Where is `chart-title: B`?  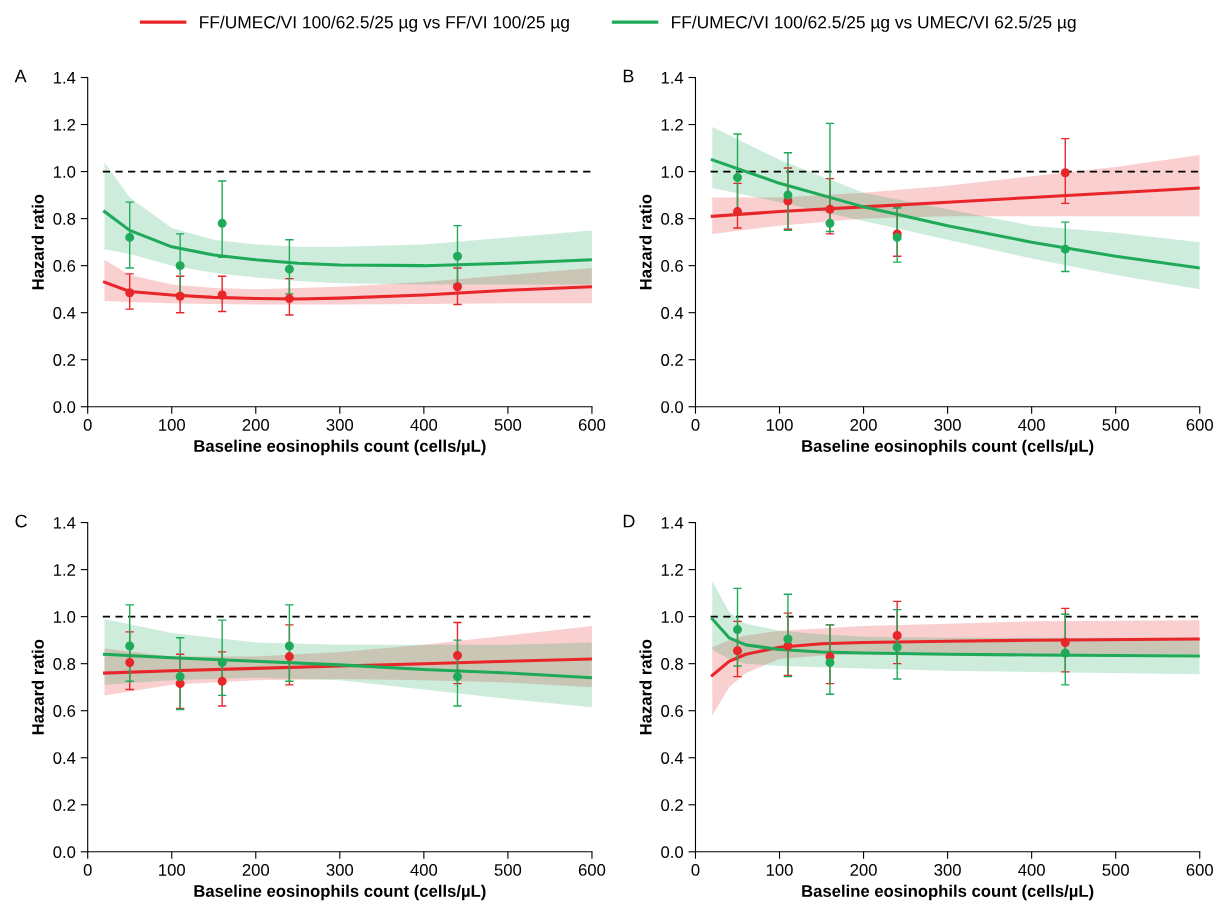 chart-title: B is located at coordinates (628, 76).